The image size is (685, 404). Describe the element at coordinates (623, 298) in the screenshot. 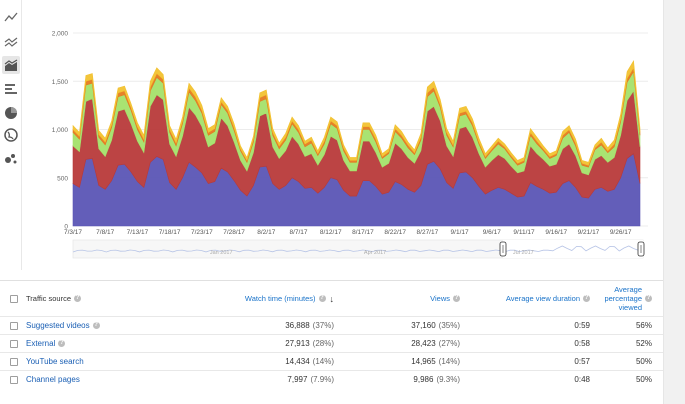

I see `header-average-percentage-viewed: Average percentage viewed` at that location.